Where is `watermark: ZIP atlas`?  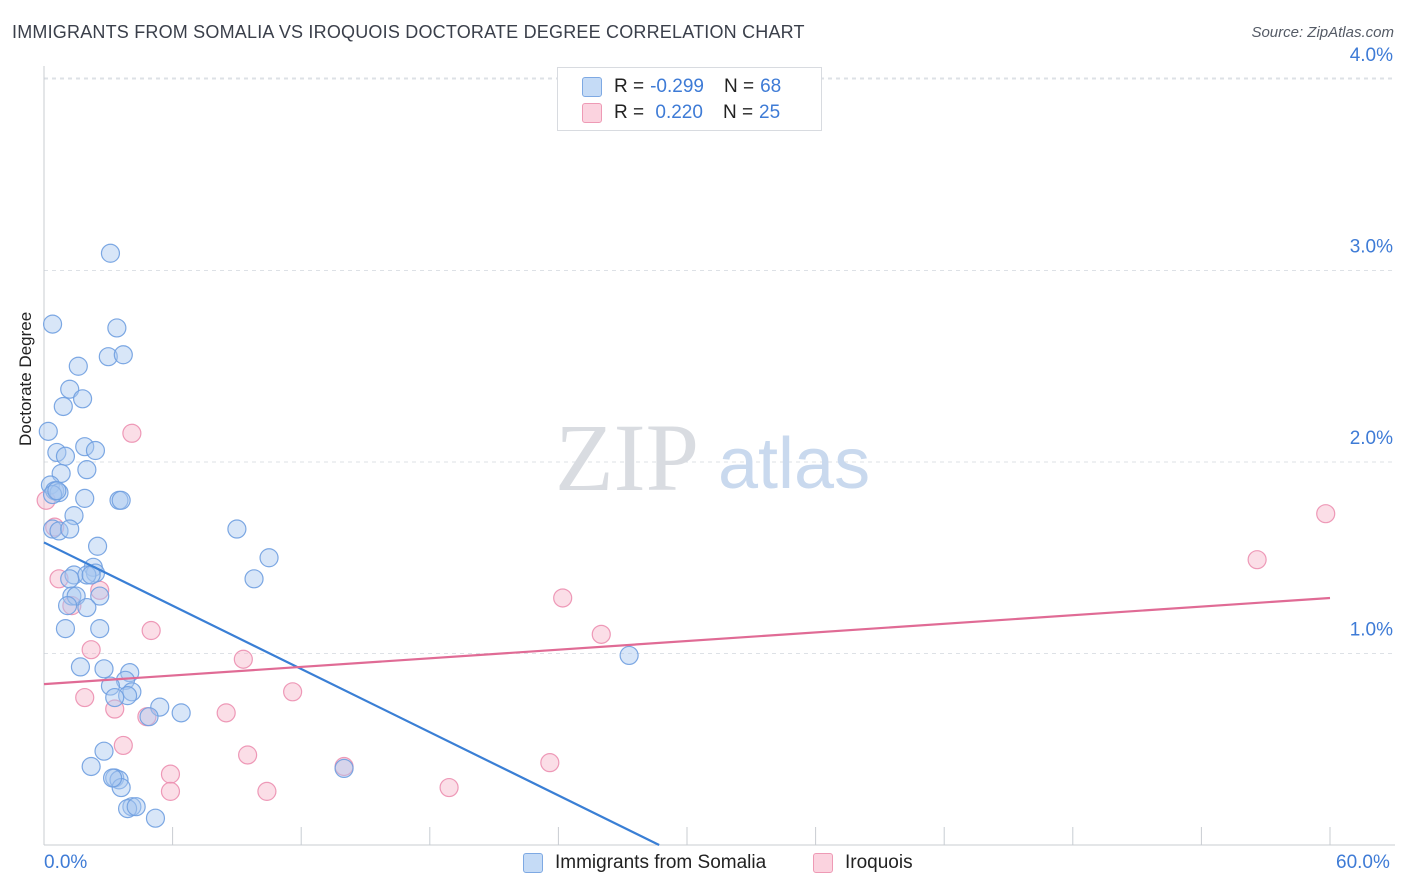
watermark: ZIP atlas is located at coordinates (712, 457).